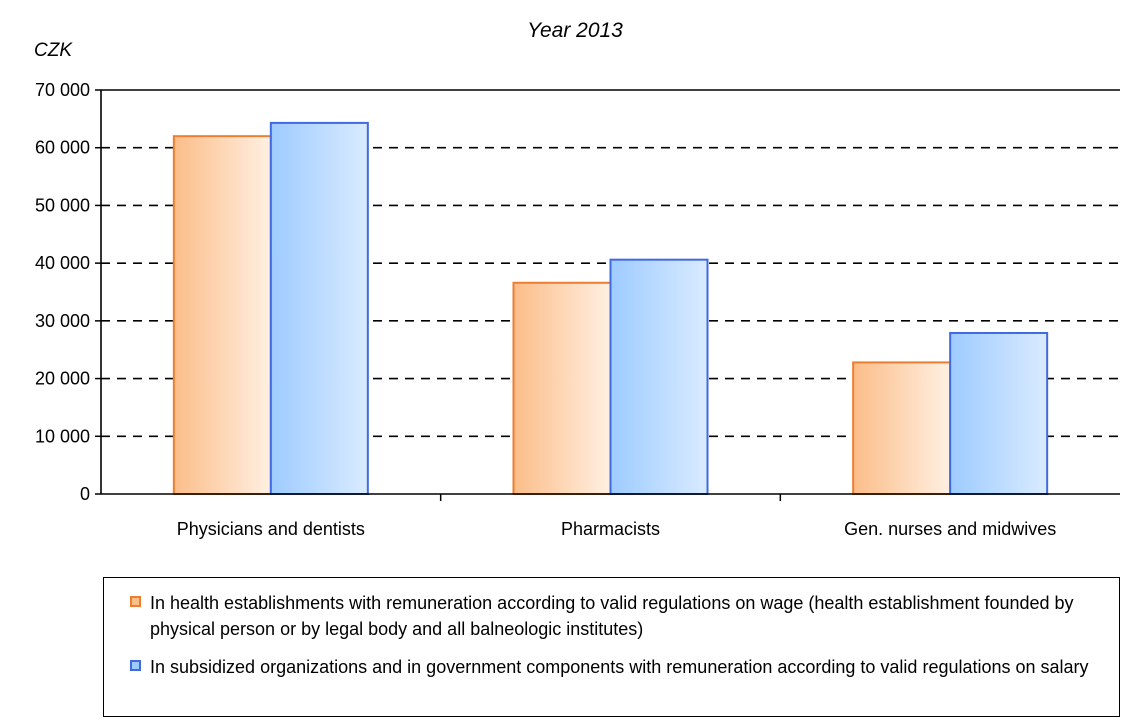 This screenshot has height=720, width=1122. I want to click on y-tick-label: 40 000, so click(62, 263).